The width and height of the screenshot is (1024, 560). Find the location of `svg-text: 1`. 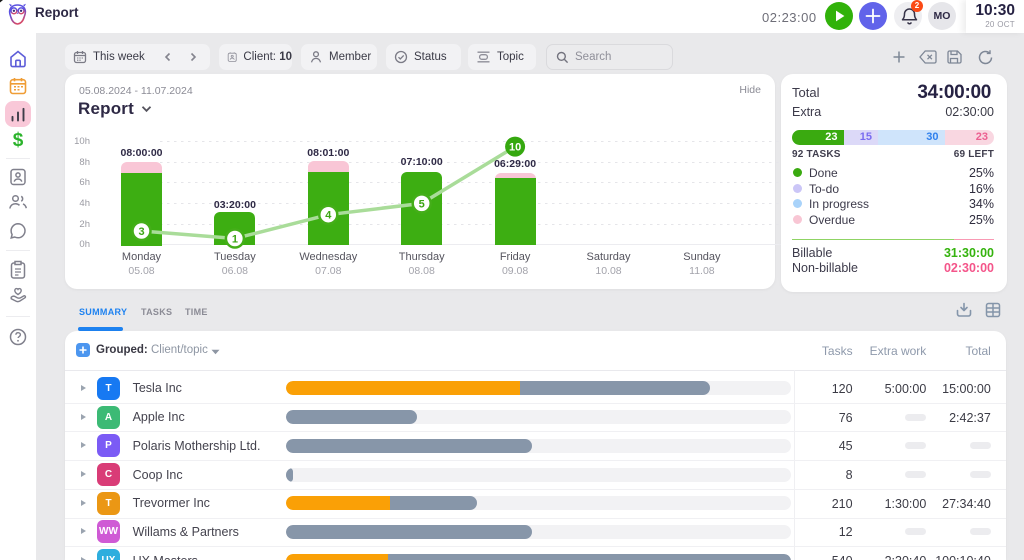

svg-text: 1 is located at coordinates (235, 240).